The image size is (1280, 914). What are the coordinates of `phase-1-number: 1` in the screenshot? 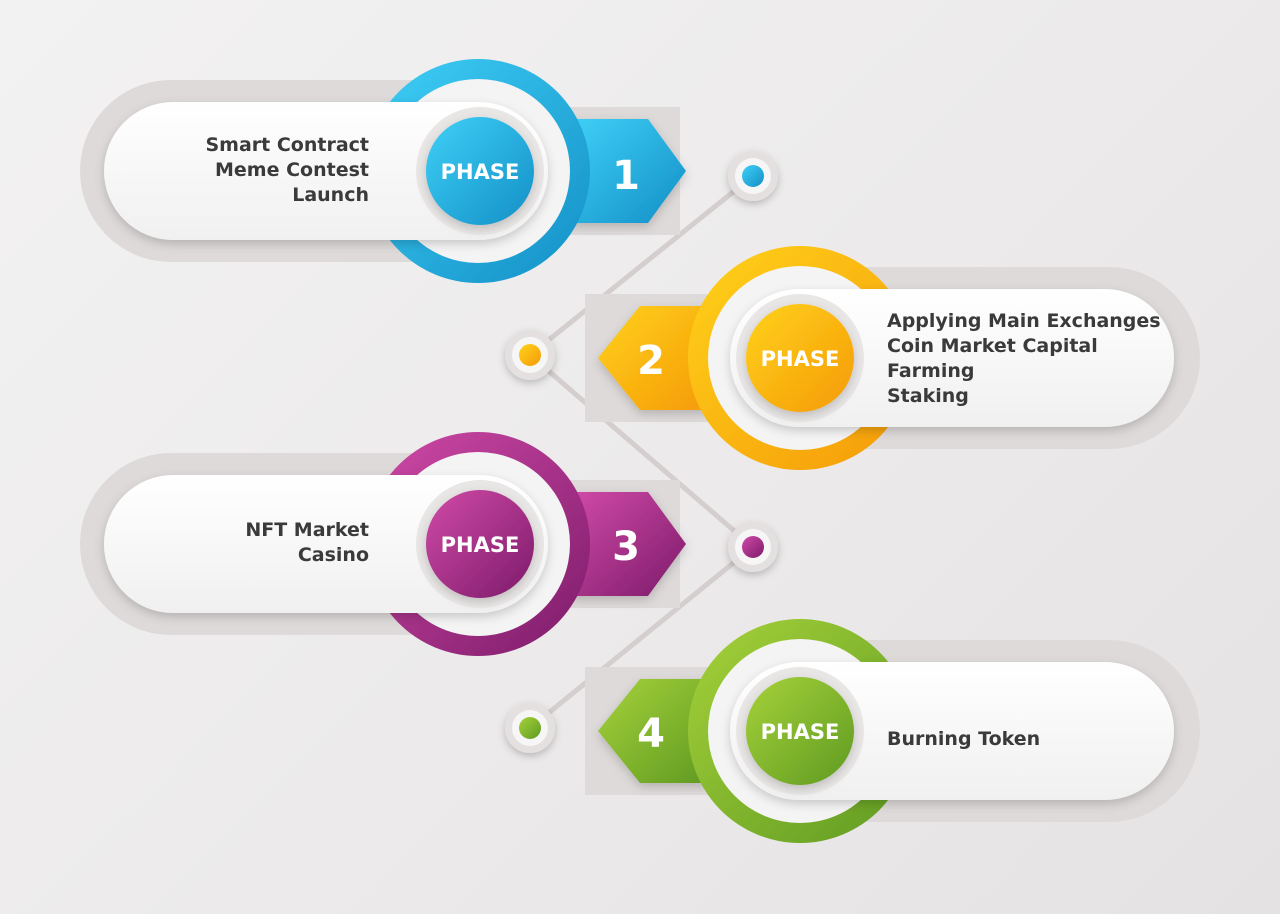 It's located at (626, 176).